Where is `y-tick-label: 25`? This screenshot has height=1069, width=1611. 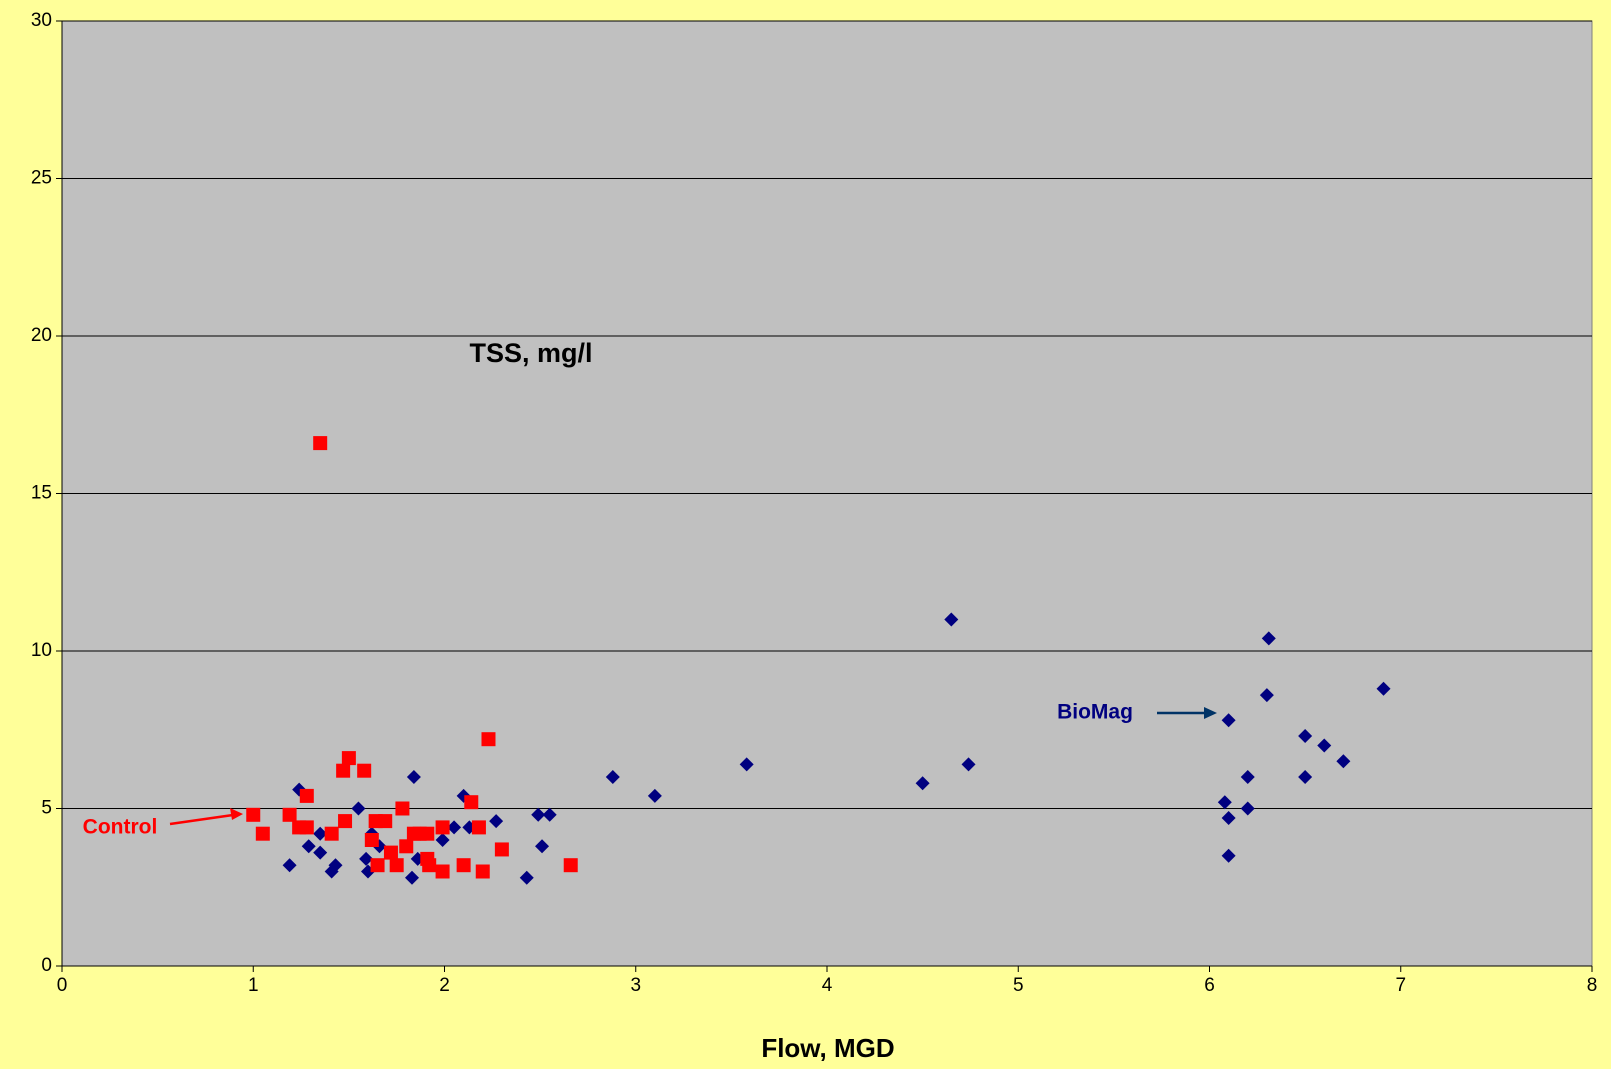
y-tick-label: 25 is located at coordinates (41, 178).